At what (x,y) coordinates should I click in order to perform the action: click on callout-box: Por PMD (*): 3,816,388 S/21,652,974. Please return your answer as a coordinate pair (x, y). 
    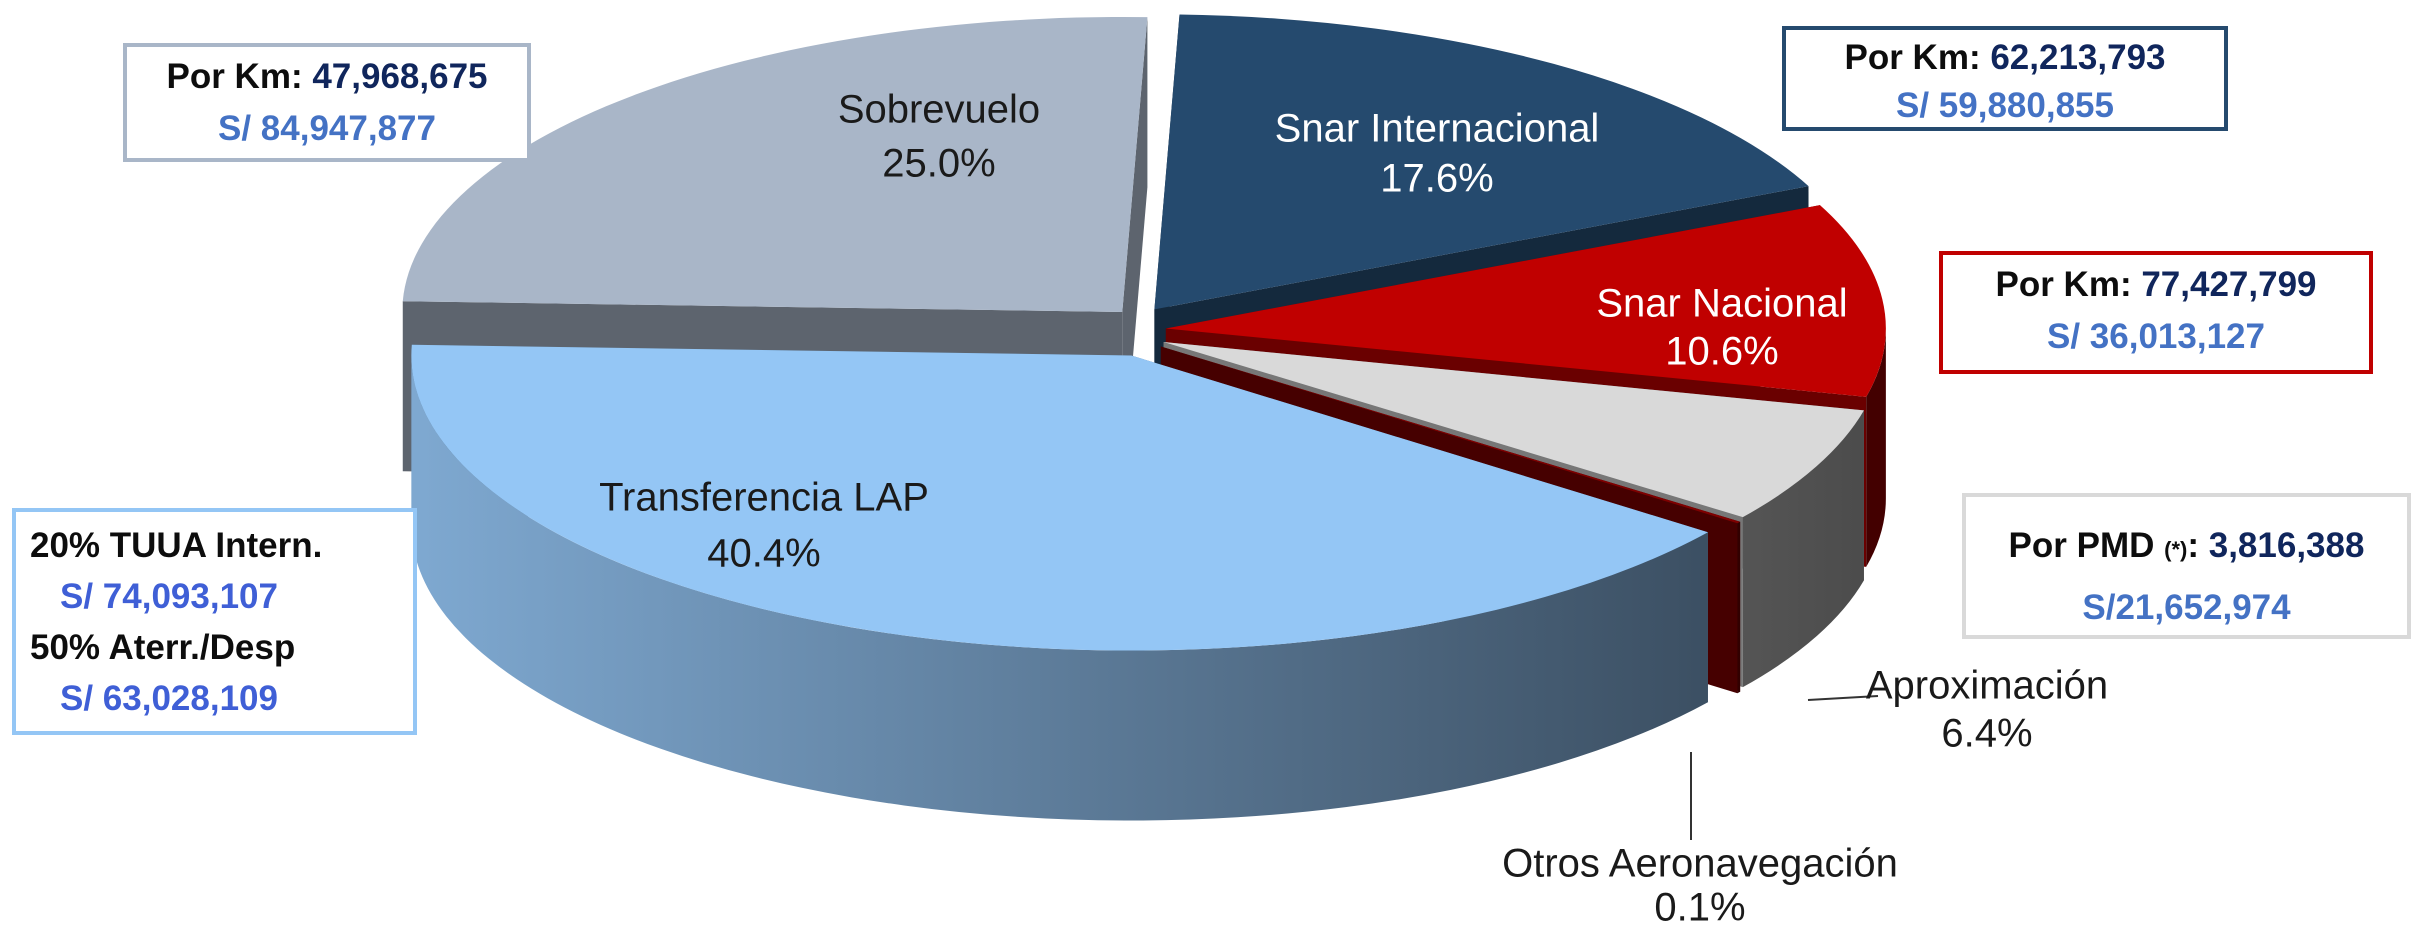
    Looking at the image, I should click on (2186, 566).